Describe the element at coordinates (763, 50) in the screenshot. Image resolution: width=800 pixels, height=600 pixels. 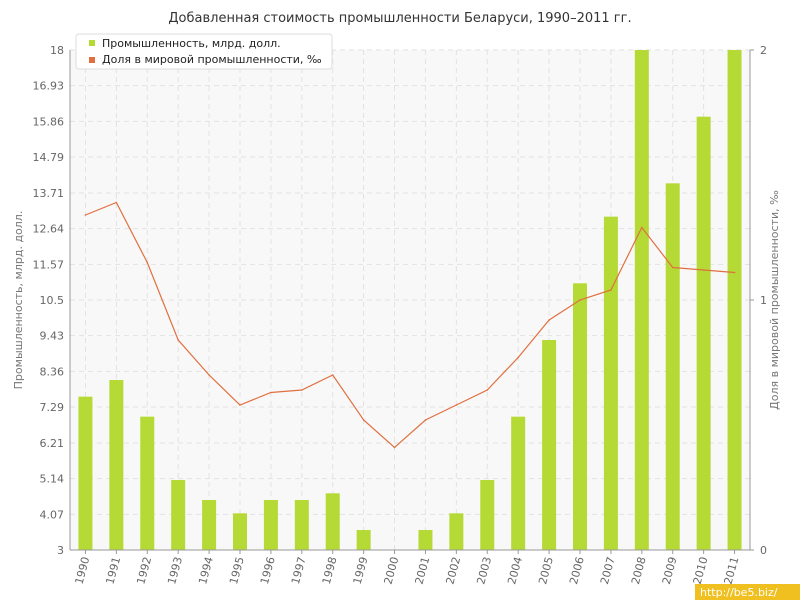
I see `y-tick-right: 2` at that location.